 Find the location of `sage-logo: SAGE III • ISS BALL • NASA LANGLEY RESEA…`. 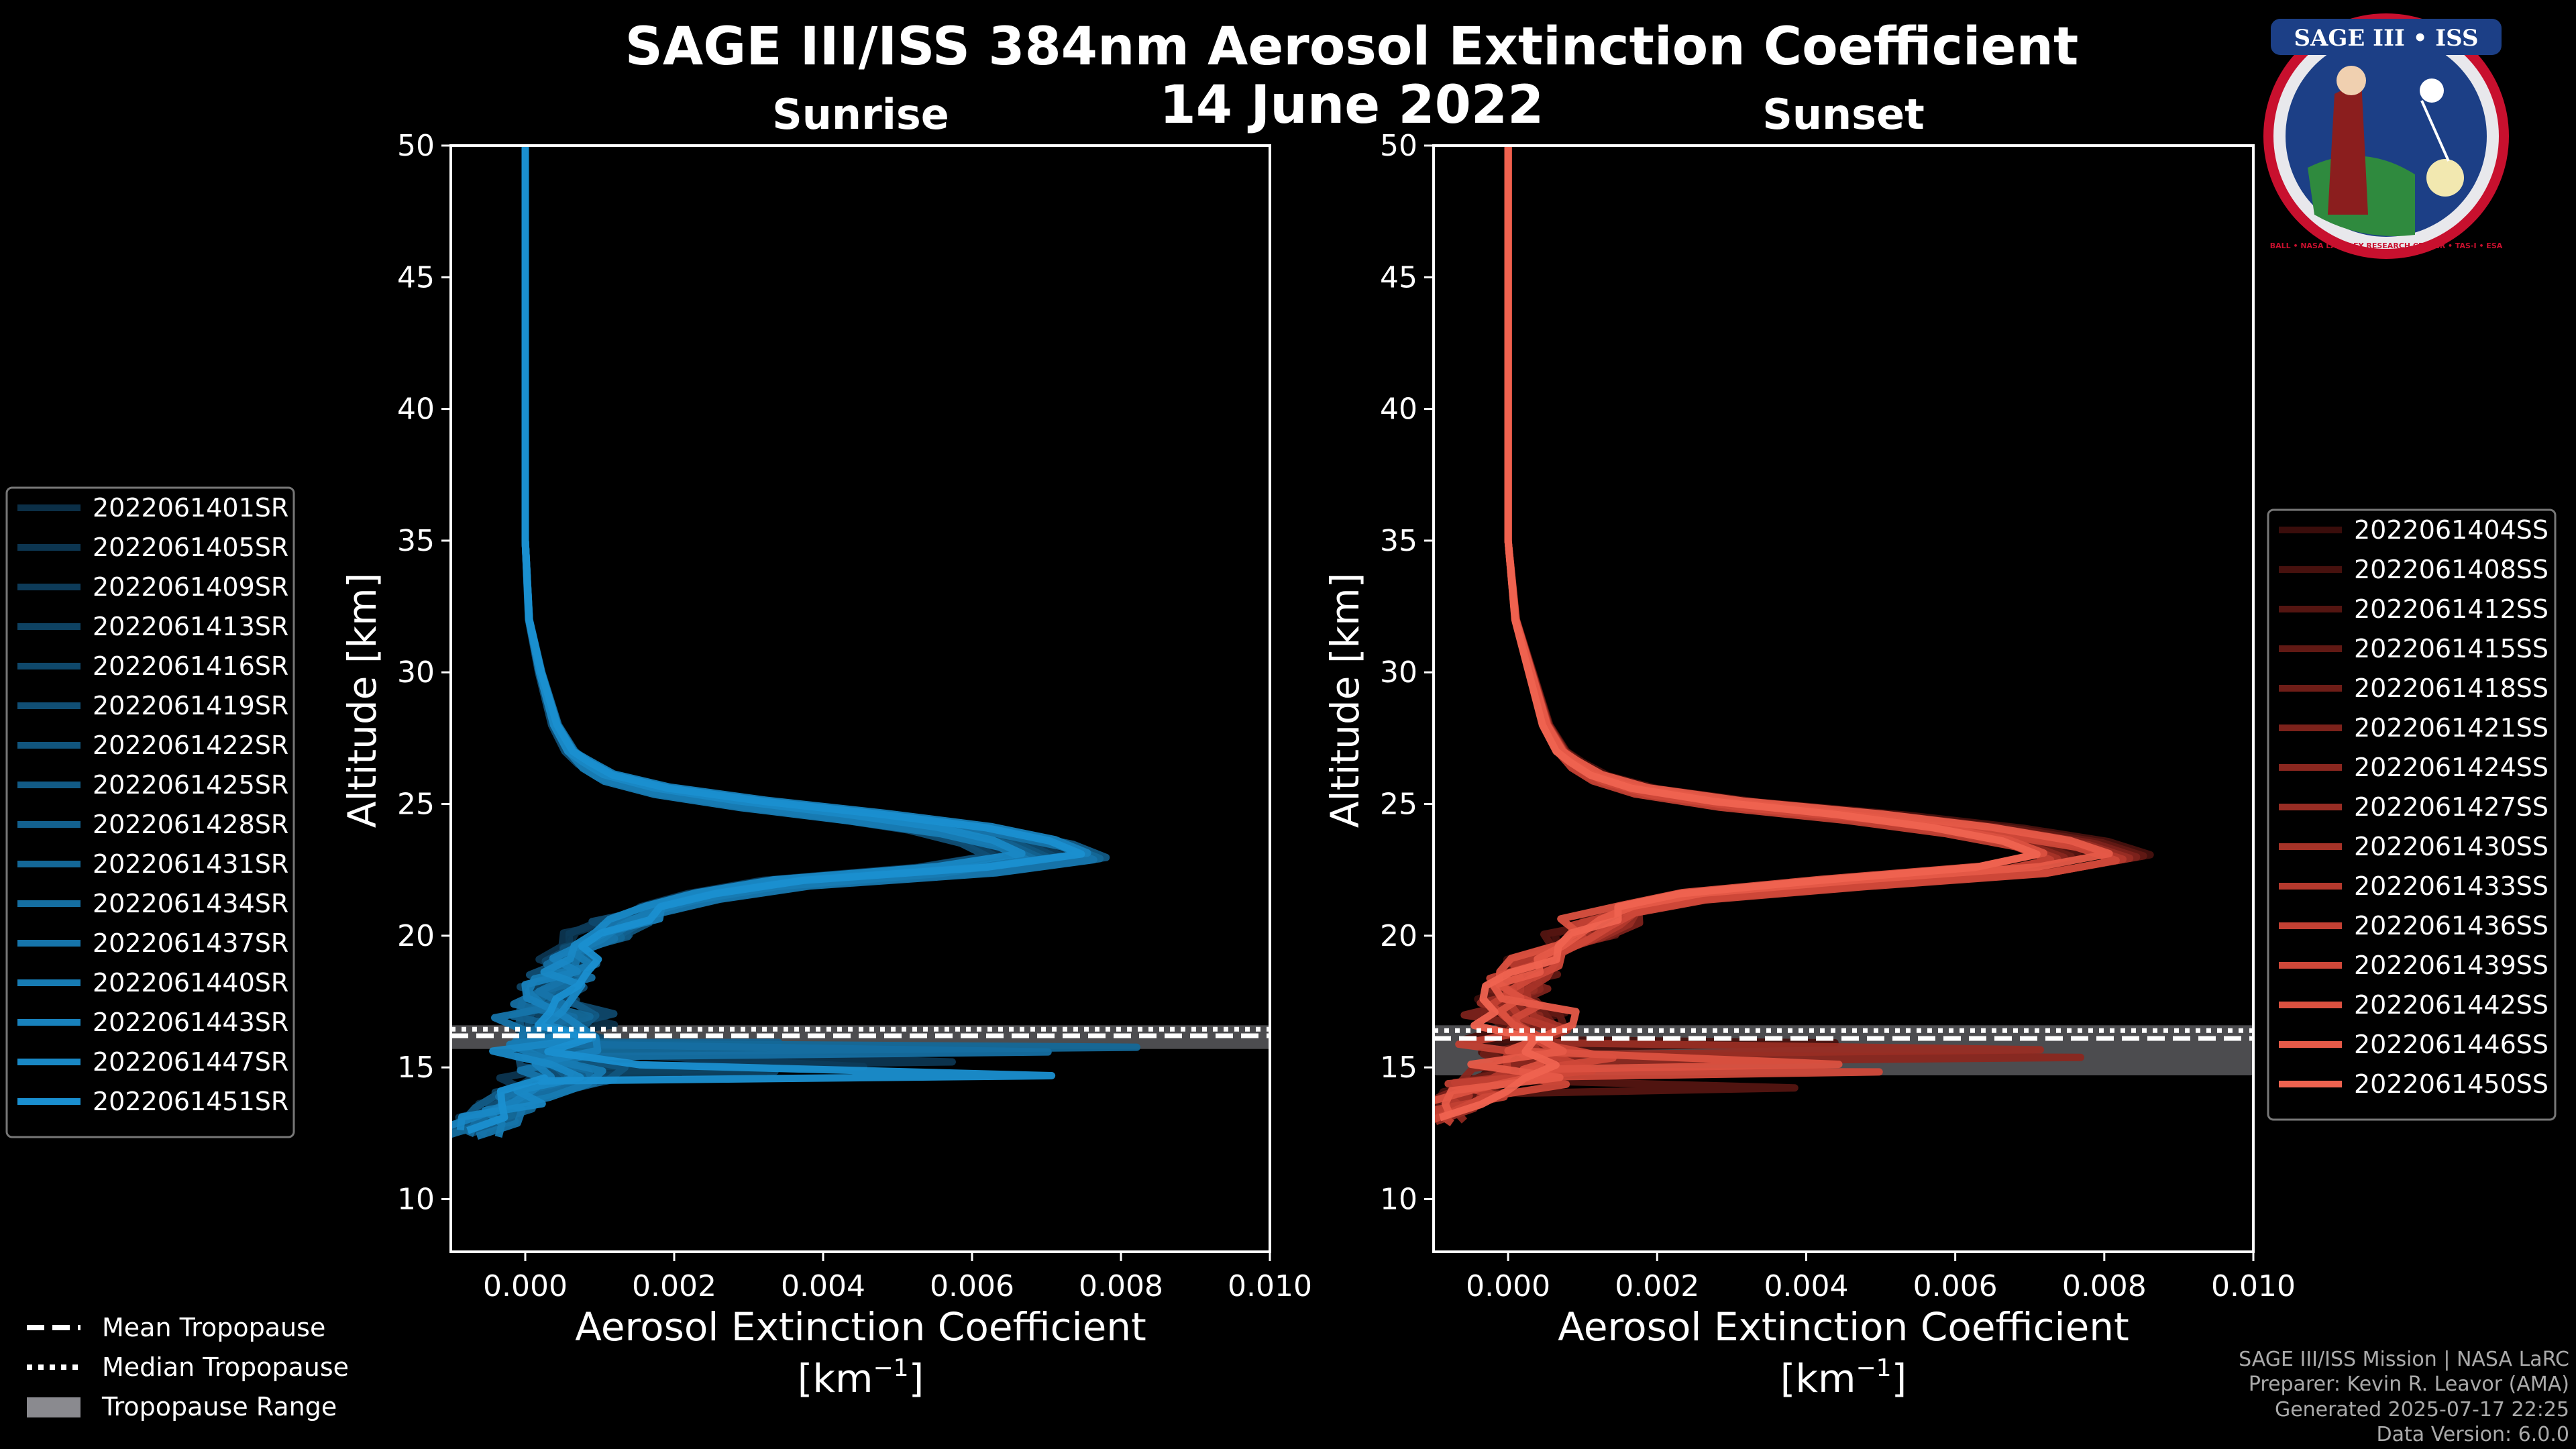

sage-logo: SAGE III • ISS BALL • NASA LANGLEY RESEA… is located at coordinates (2386, 136).